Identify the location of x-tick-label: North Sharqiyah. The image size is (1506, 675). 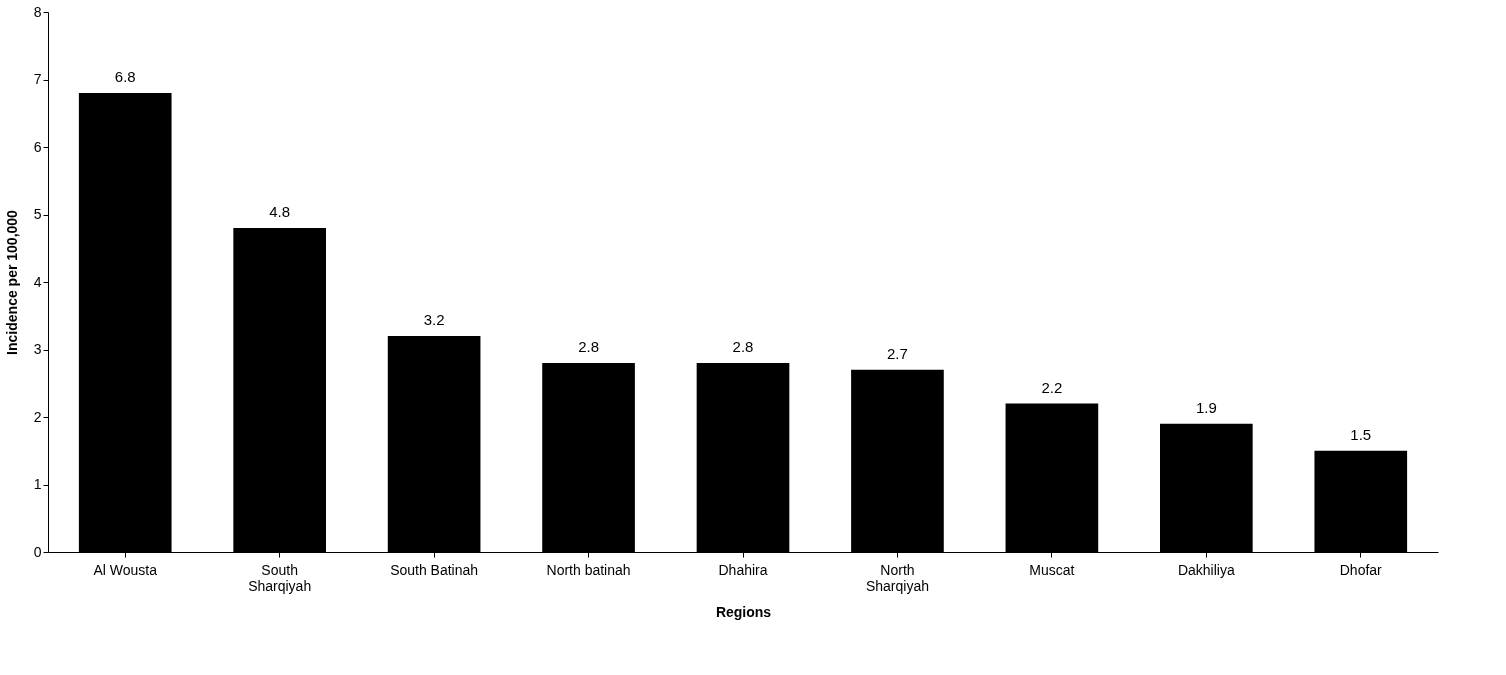
(897, 577).